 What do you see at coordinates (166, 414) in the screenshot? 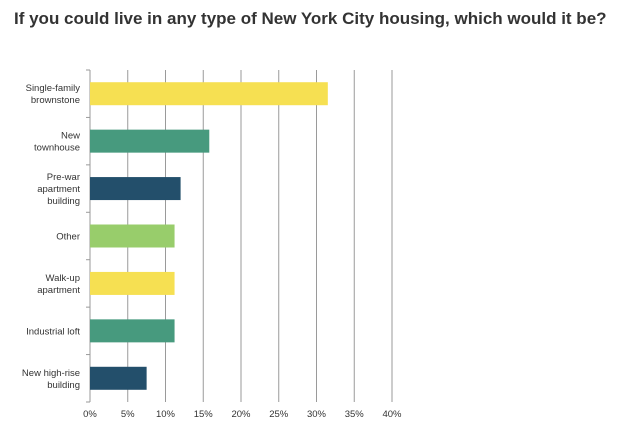
I see `x-tick-label: 10%` at bounding box center [166, 414].